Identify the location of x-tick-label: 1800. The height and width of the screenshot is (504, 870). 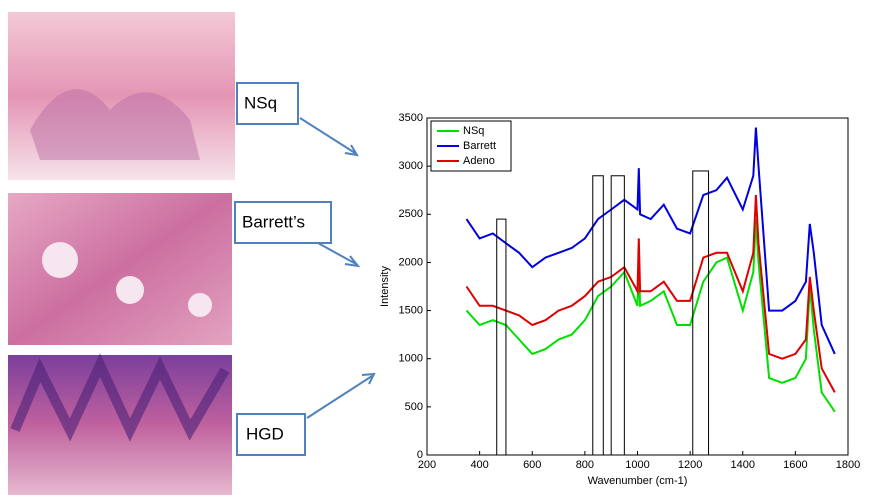
(848, 465).